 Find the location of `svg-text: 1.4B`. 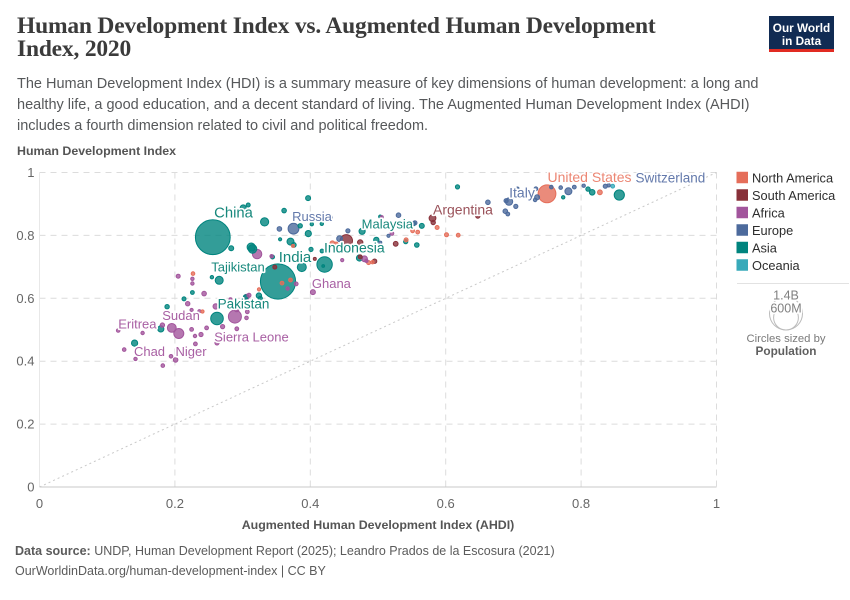

svg-text: 1.4B is located at coordinates (786, 296).